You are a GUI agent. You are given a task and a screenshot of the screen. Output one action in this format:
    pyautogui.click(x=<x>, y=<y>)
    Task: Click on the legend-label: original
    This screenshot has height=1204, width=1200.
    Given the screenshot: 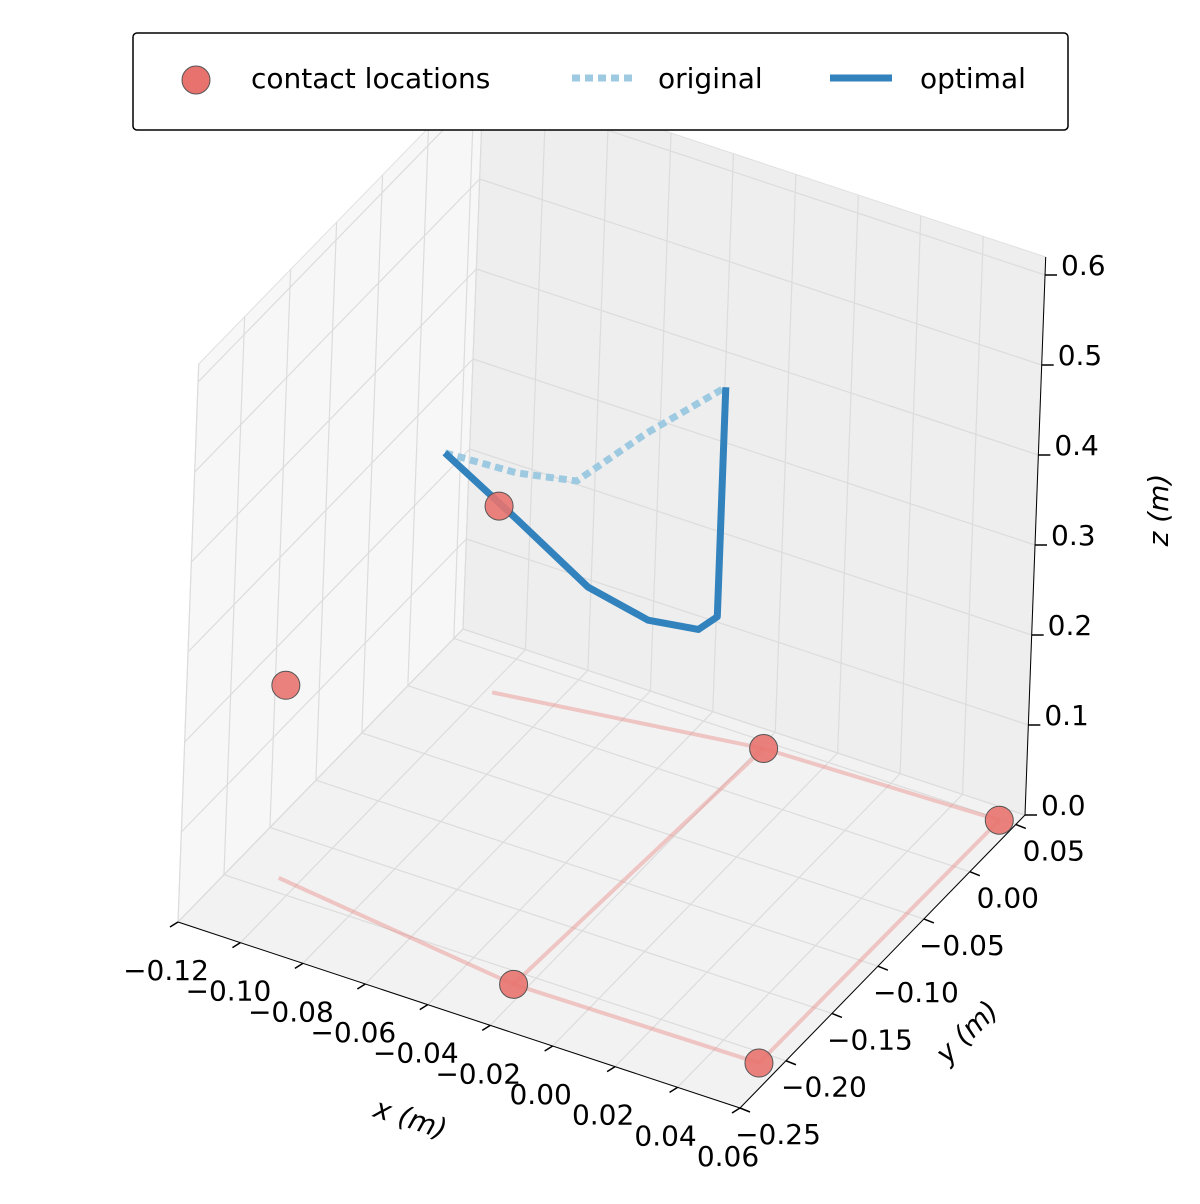 What is the action you would take?
    pyautogui.click(x=710, y=78)
    